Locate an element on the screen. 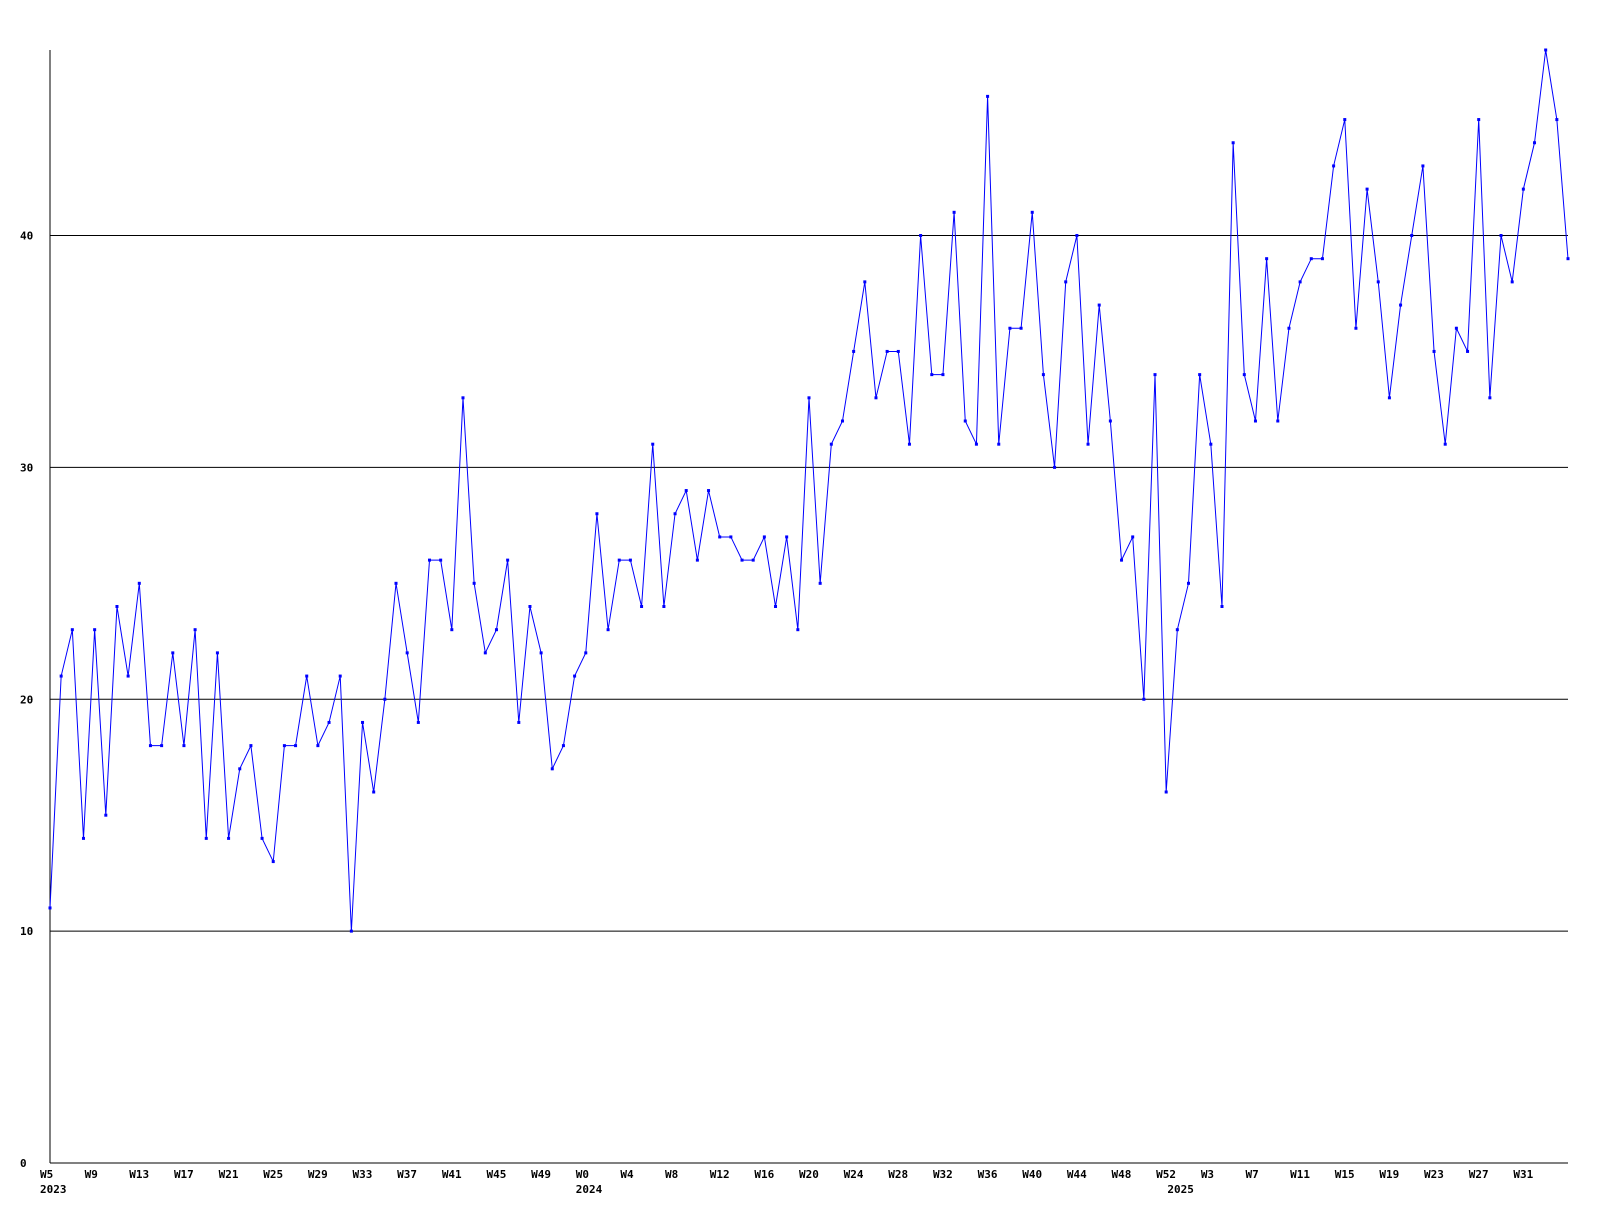 The height and width of the screenshot is (1205, 1600). x-tick-label: W4 is located at coordinates (627, 1174).